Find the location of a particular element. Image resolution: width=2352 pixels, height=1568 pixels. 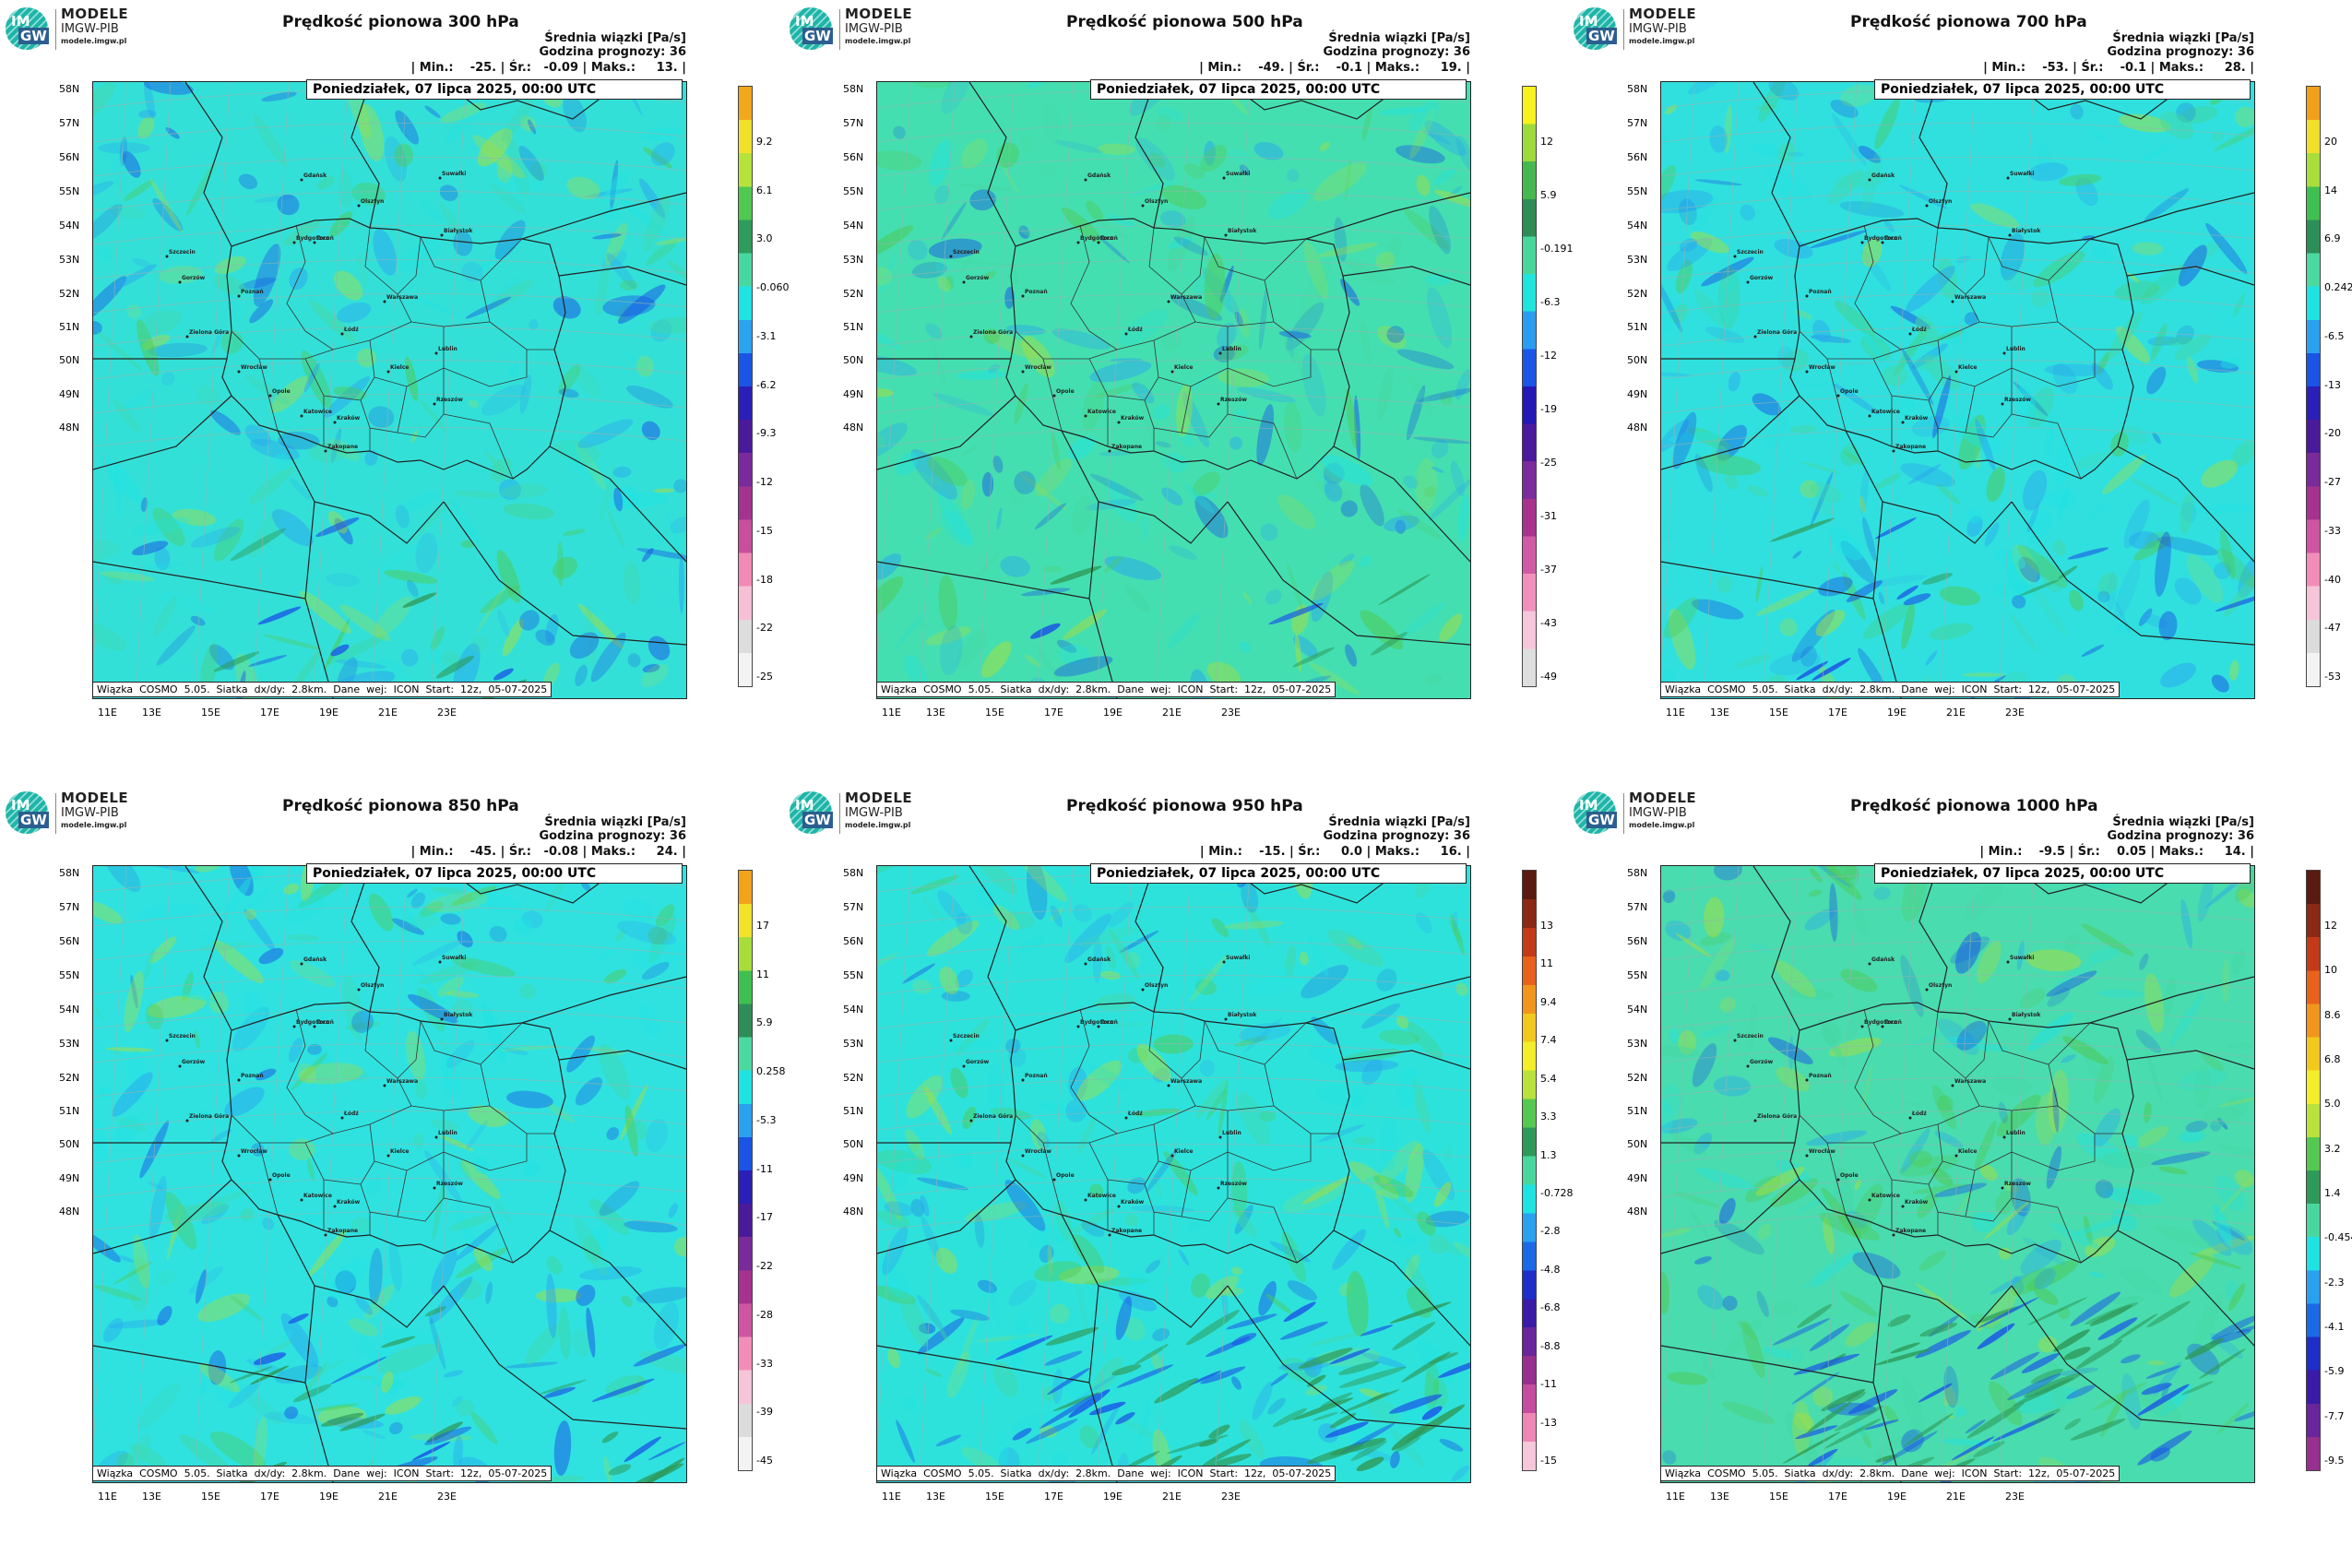

colorbar-tick-label: 9.2 is located at coordinates (764, 142).